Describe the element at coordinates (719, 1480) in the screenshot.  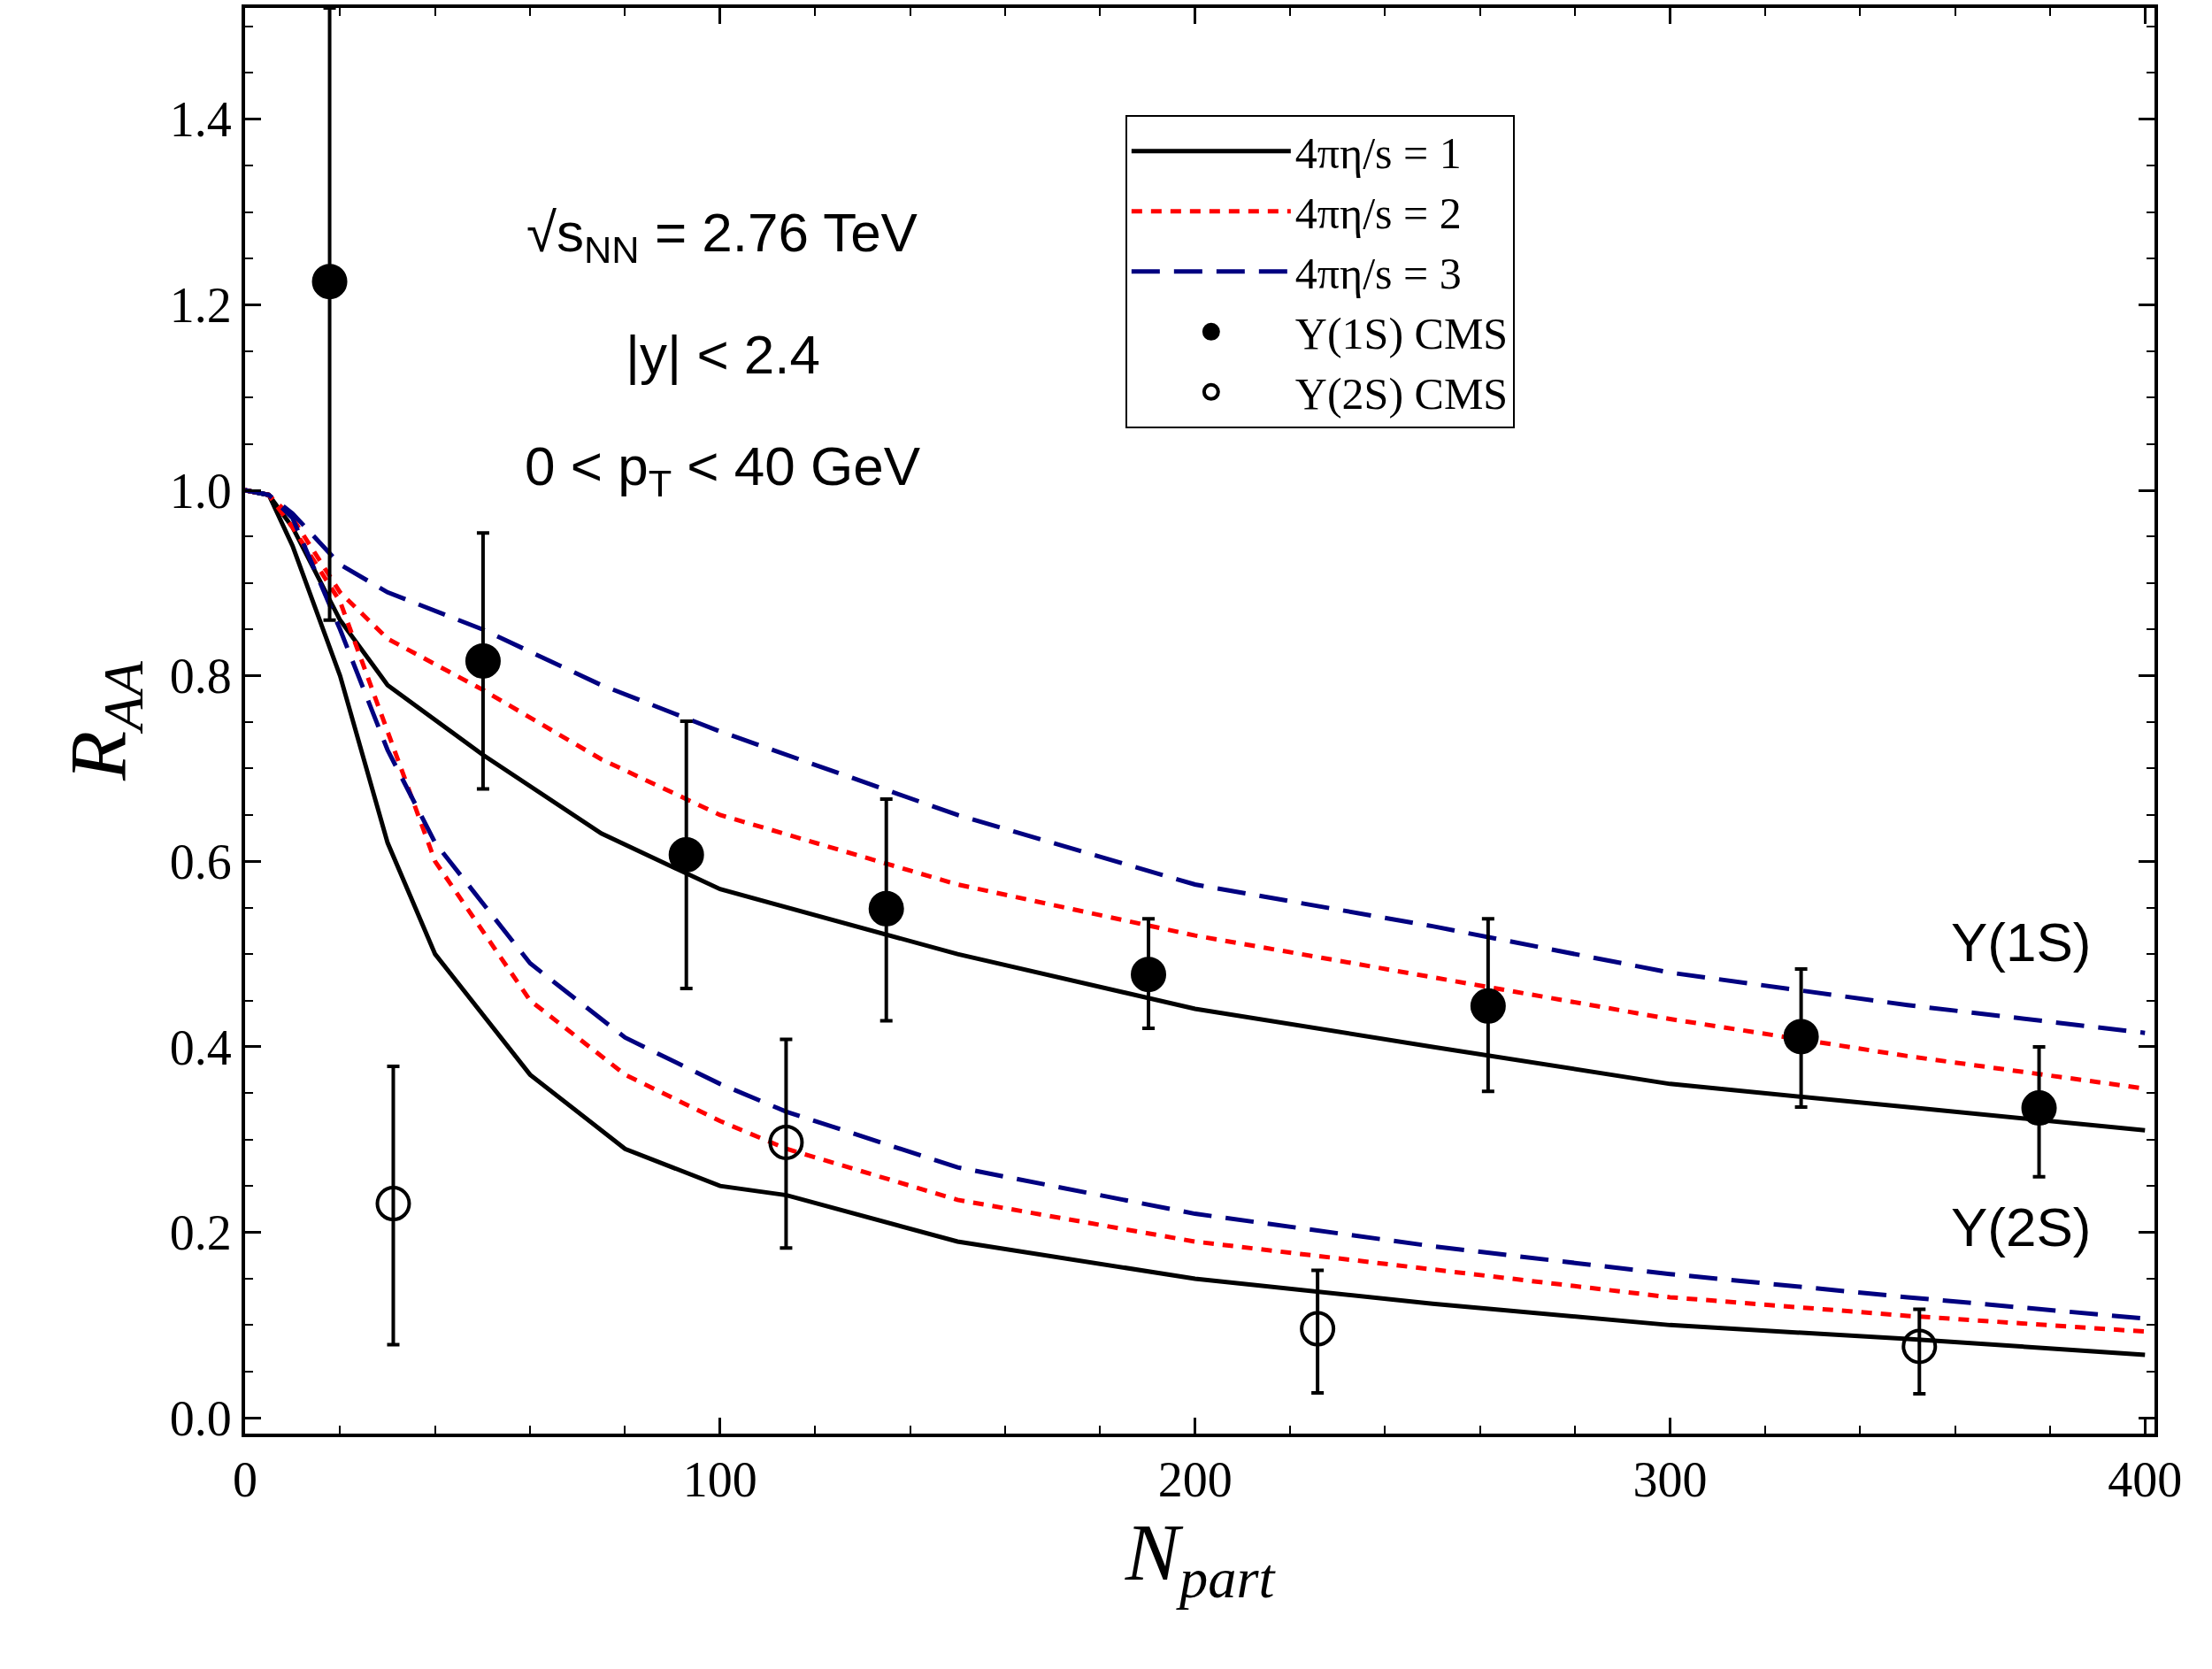
I see `x-tick-label: 100` at that location.